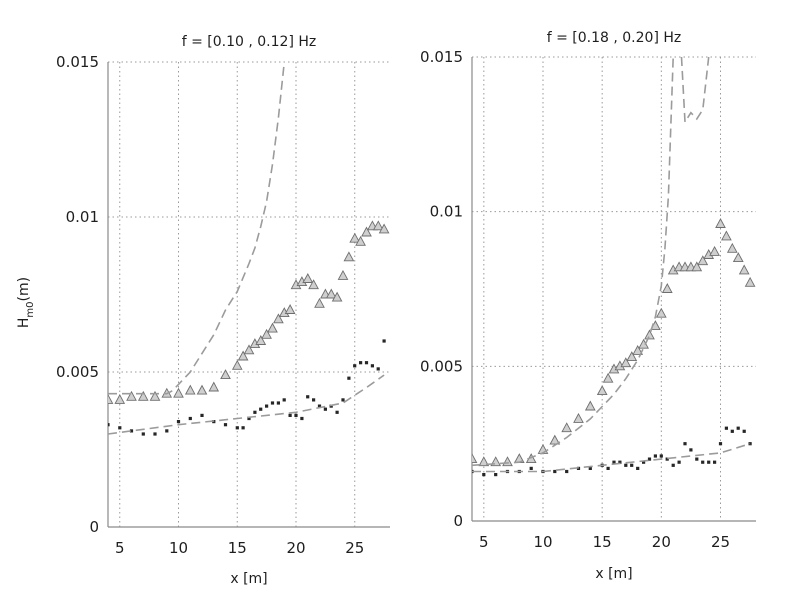 The image size is (785, 600). I want to click on y-axis-label-main: H, so click(24, 323).